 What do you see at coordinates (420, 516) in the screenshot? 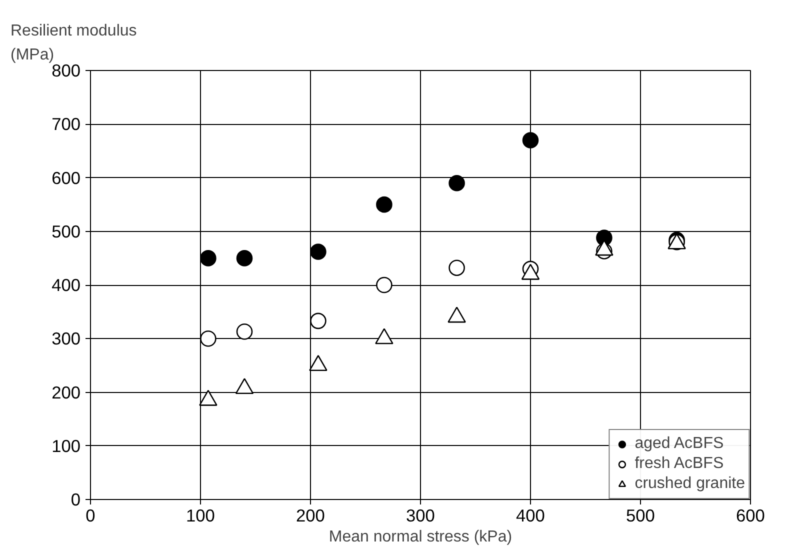
I see `x-tick-label: 300` at bounding box center [420, 516].